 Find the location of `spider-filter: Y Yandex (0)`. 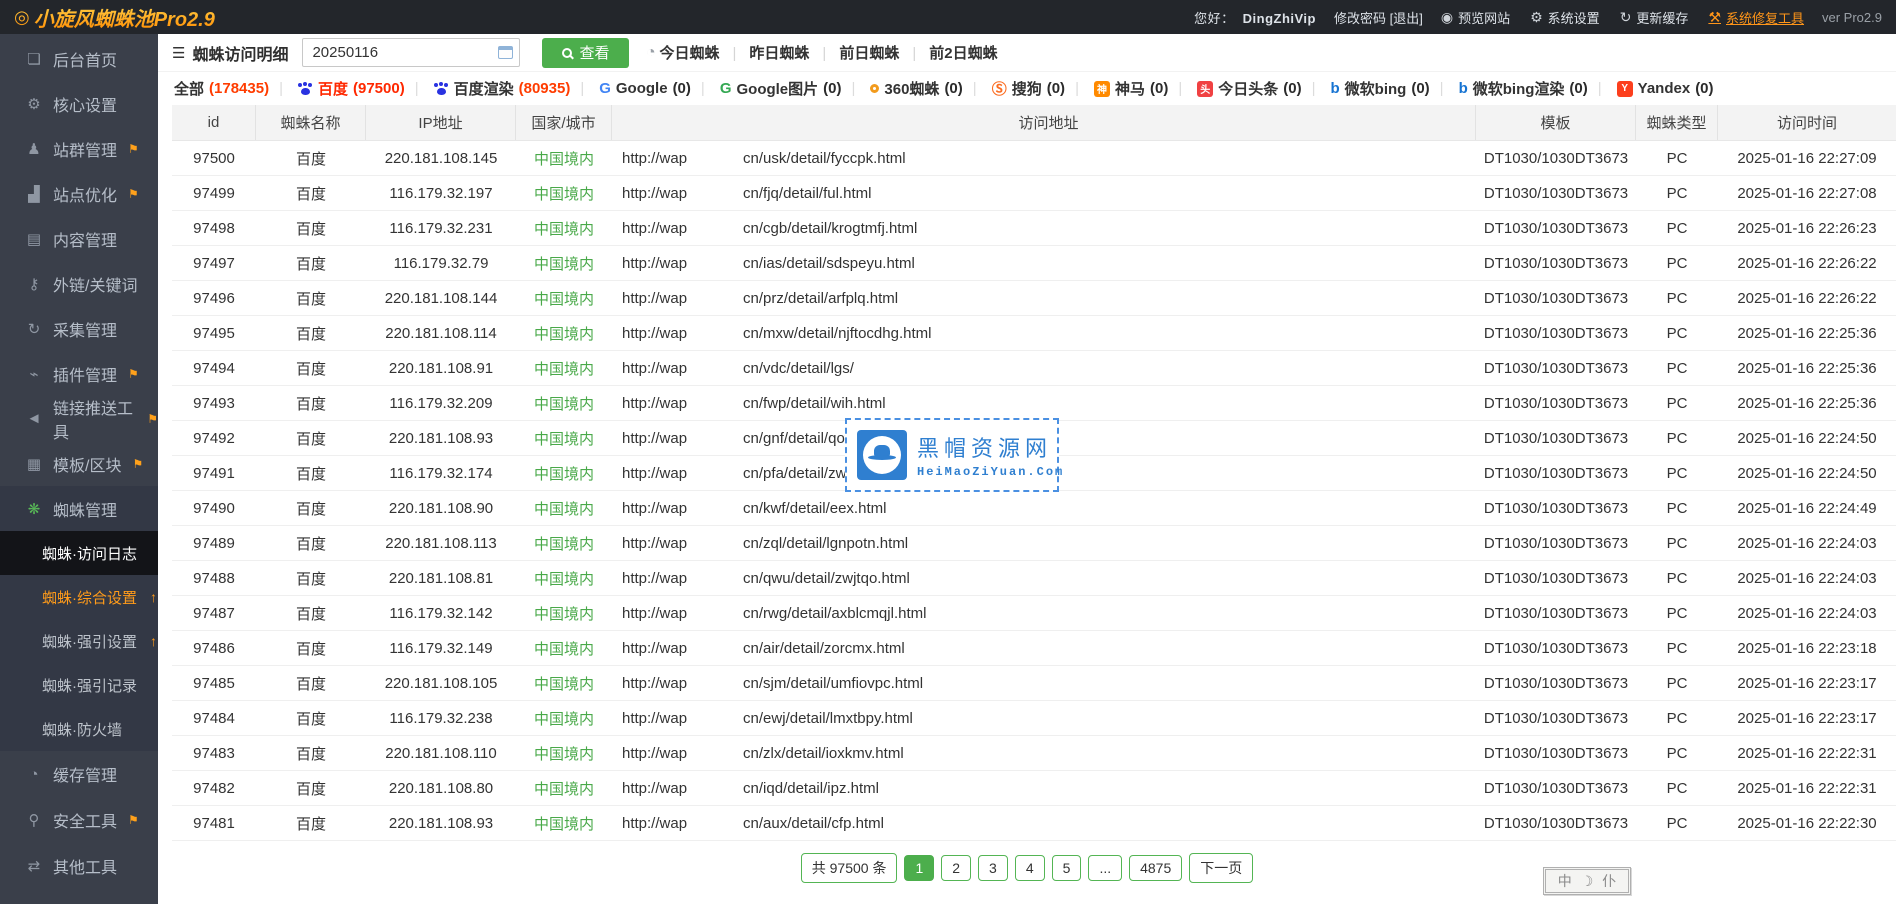

spider-filter: Y Yandex (0) is located at coordinates (1651, 88).